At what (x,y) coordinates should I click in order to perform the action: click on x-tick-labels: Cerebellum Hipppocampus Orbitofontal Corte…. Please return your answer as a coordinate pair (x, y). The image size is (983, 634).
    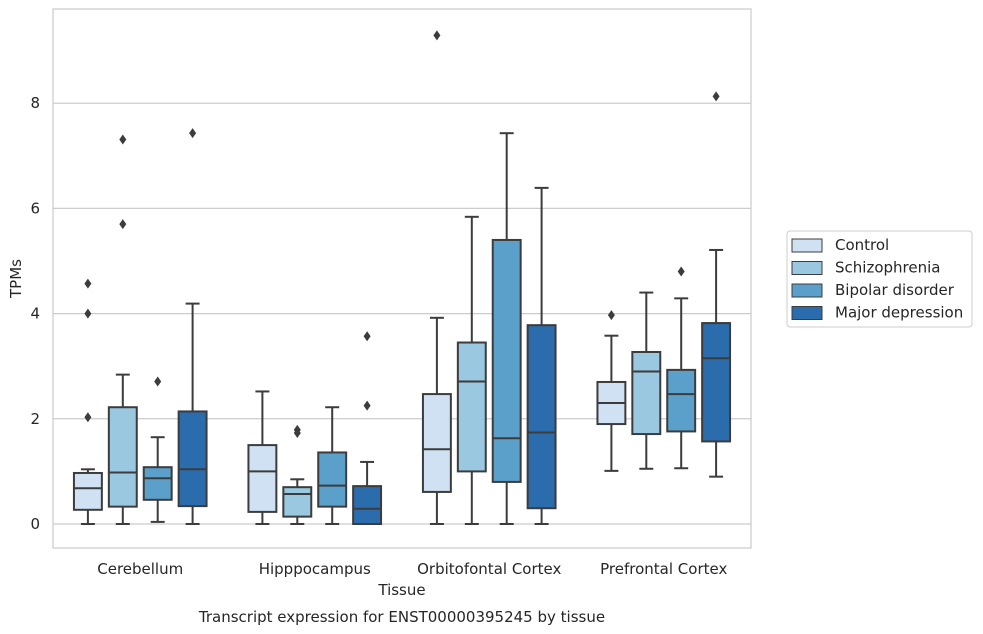
    Looking at the image, I should click on (412, 569).